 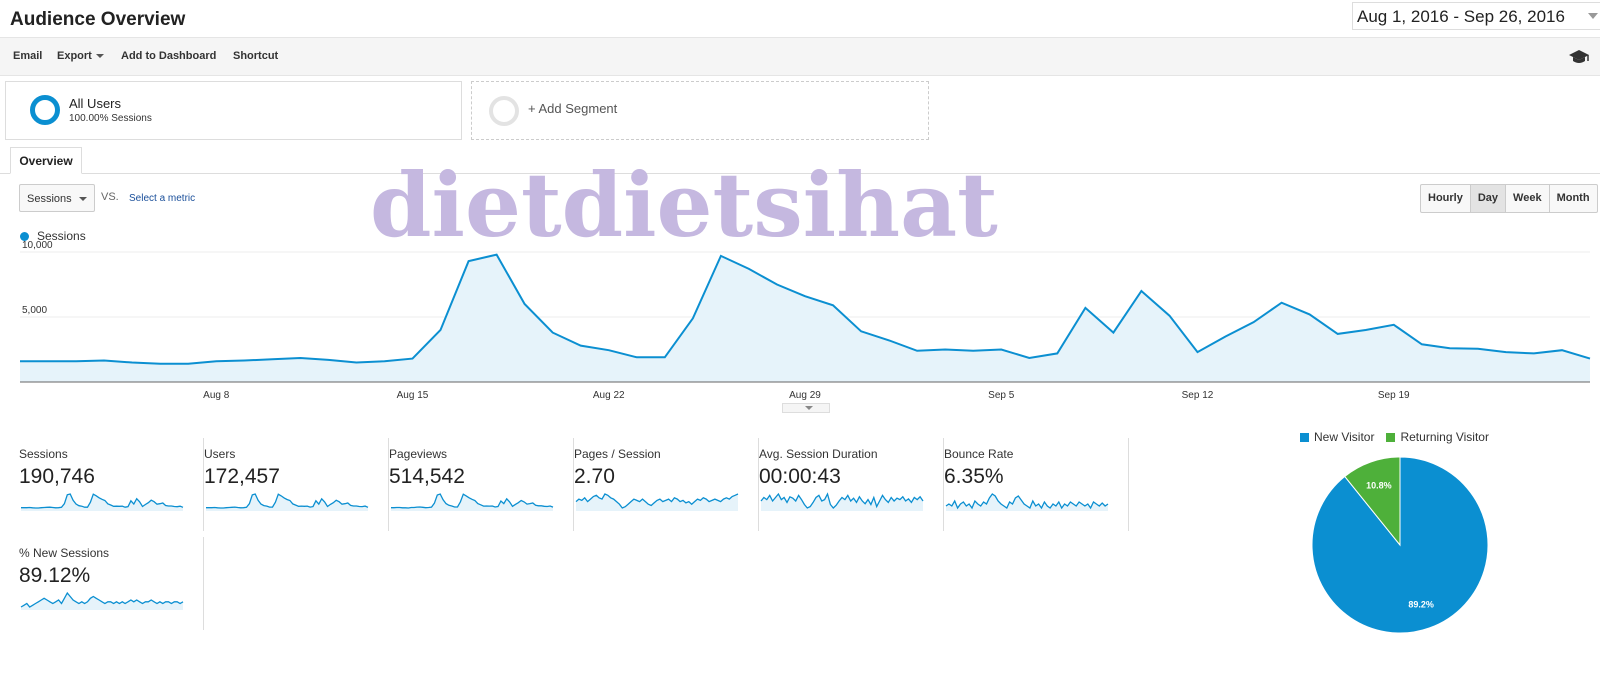 I want to click on legend-label-new-visitor: New Visitor, so click(x=1344, y=437).